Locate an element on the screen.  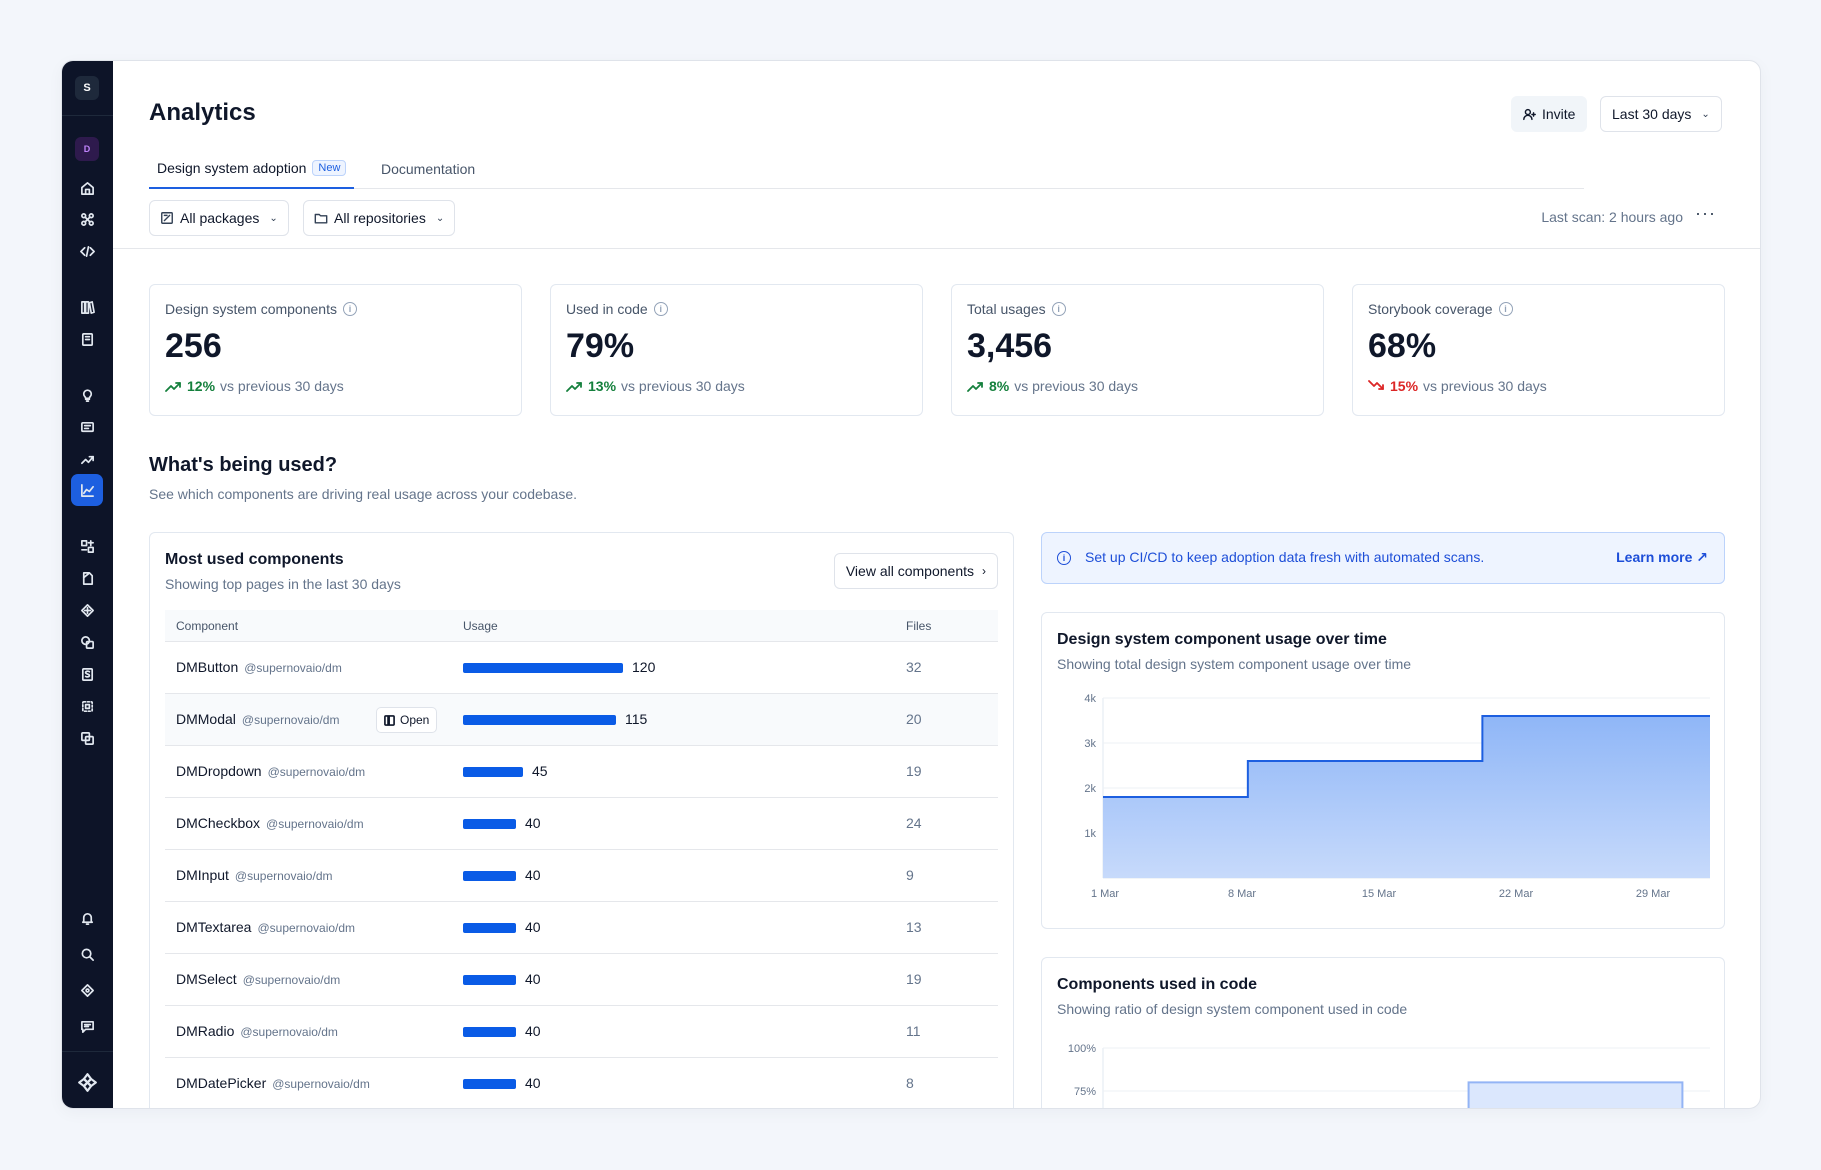
code-icon is located at coordinates (87, 251).